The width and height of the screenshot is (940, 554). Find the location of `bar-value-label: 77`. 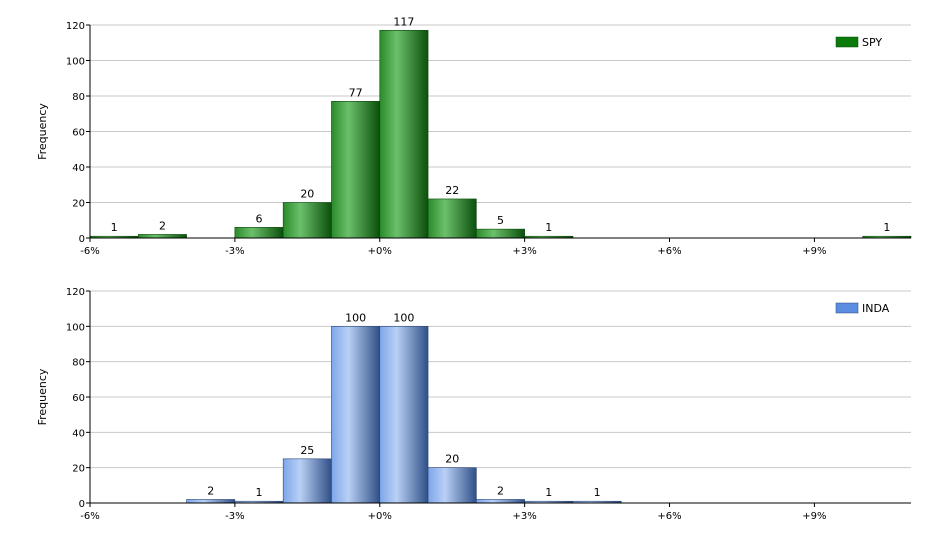

bar-value-label: 77 is located at coordinates (356, 92).